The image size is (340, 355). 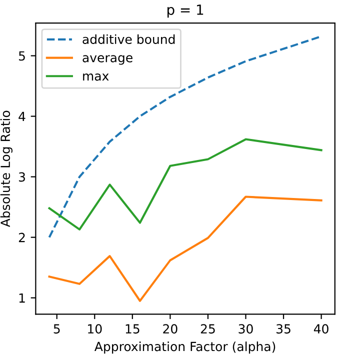 I want to click on legend-label: max, so click(x=96, y=77).